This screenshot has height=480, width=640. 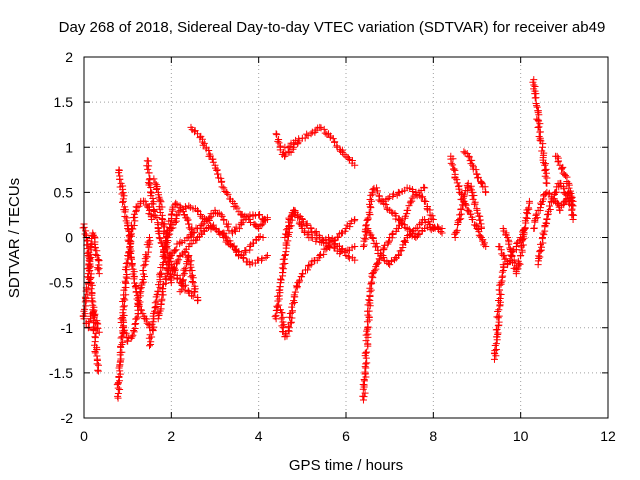 I want to click on y-axis-label: SDTVAR / TECUs, so click(x=14, y=238).